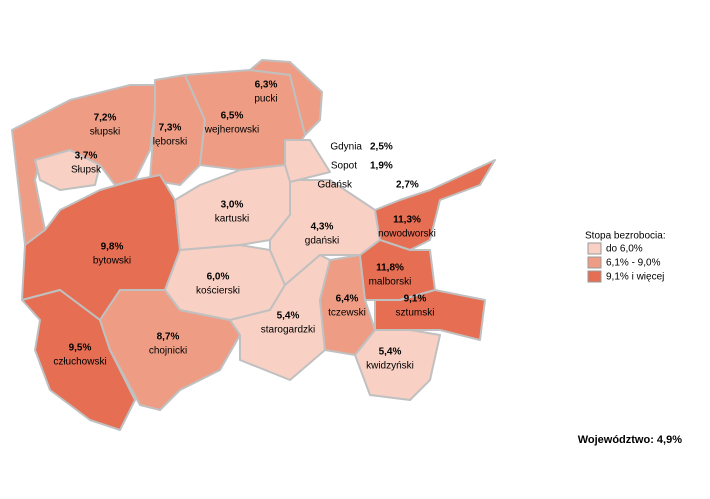 Image resolution: width=710 pixels, height=499 pixels. What do you see at coordinates (288, 330) in the screenshot?
I see `region-name: starogardzki` at bounding box center [288, 330].